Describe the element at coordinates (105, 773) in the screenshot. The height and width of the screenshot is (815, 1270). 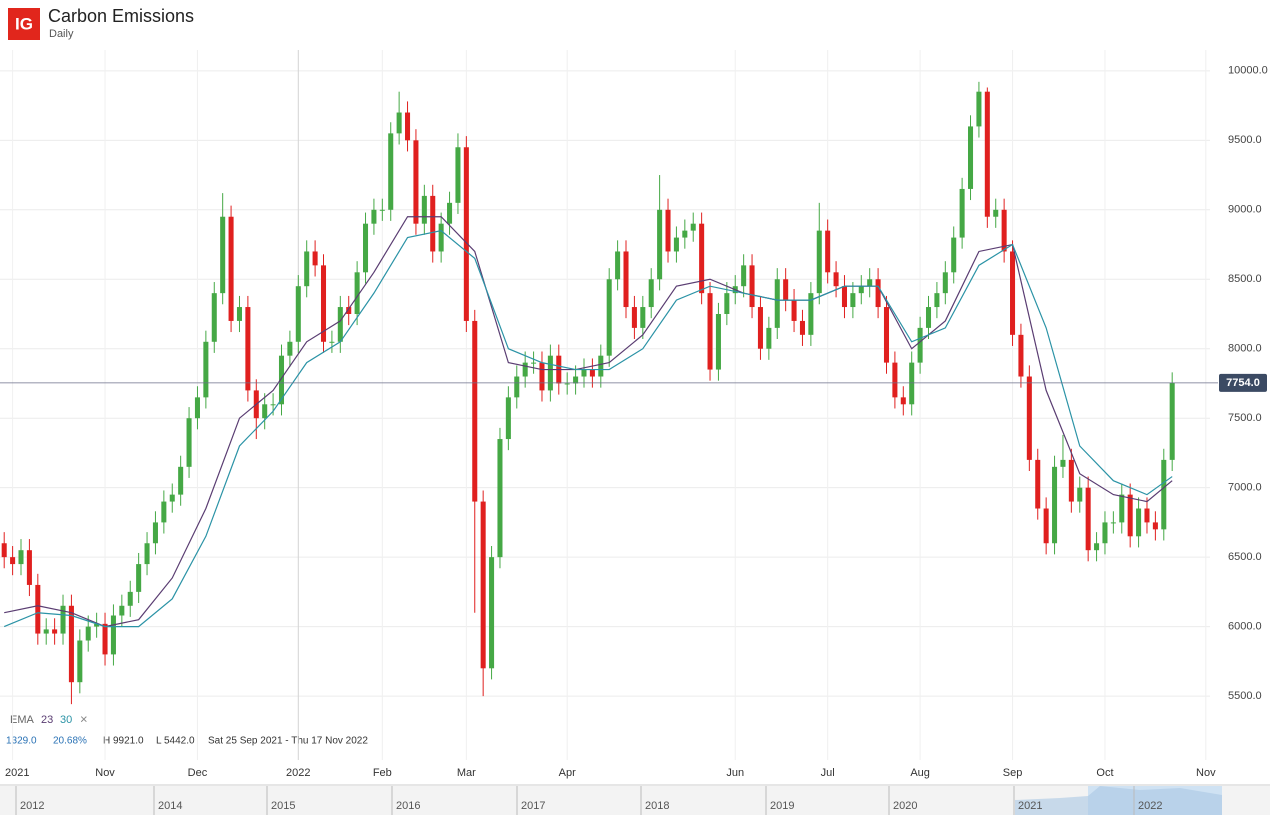
I see `x-tick-label: Nov` at that location.